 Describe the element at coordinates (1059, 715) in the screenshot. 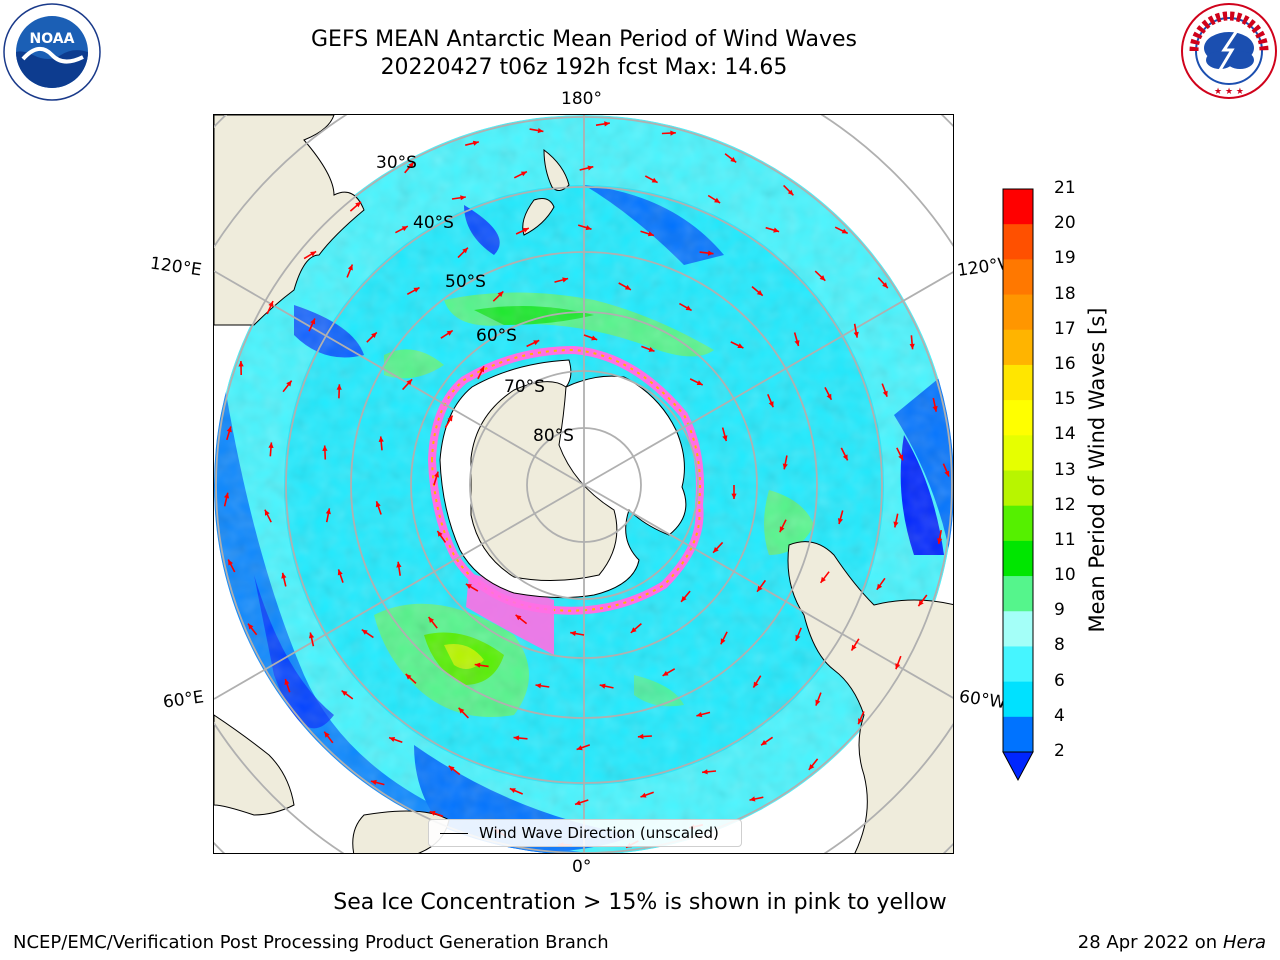

I see `colorbar-tick-label: 4` at that location.